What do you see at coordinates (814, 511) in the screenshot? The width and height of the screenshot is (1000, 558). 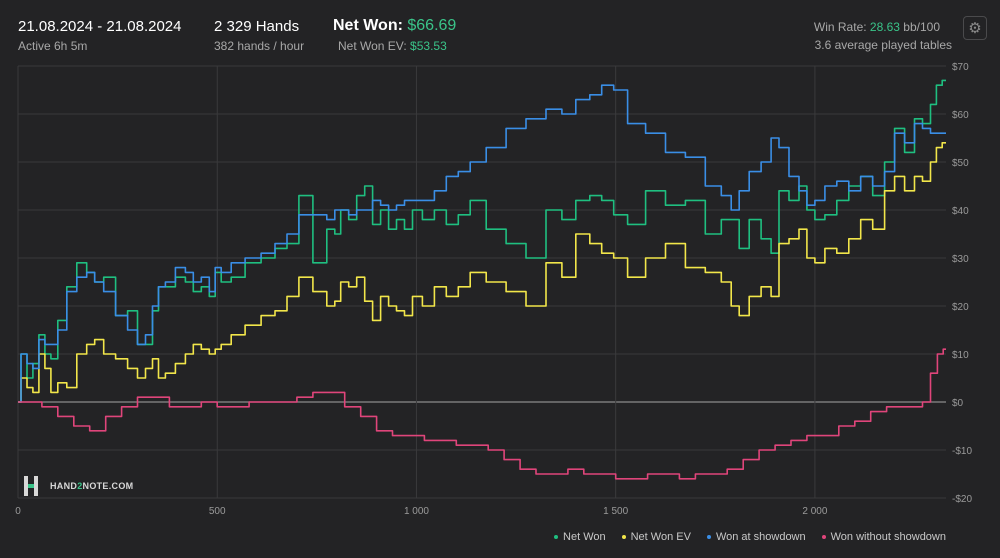 I see `x-tick-label: 2 000` at bounding box center [814, 511].